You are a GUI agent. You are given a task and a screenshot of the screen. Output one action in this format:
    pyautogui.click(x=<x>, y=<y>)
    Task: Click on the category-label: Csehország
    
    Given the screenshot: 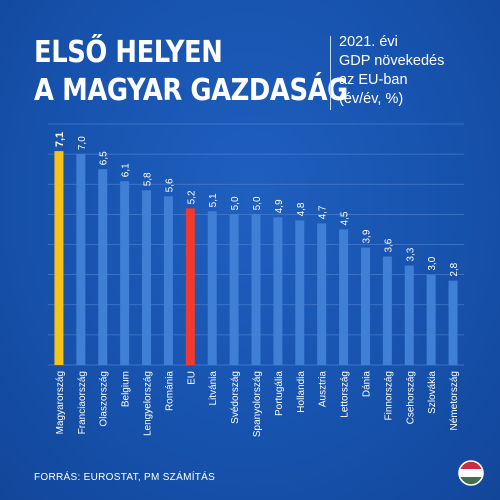 What is the action you would take?
    pyautogui.click(x=410, y=397)
    